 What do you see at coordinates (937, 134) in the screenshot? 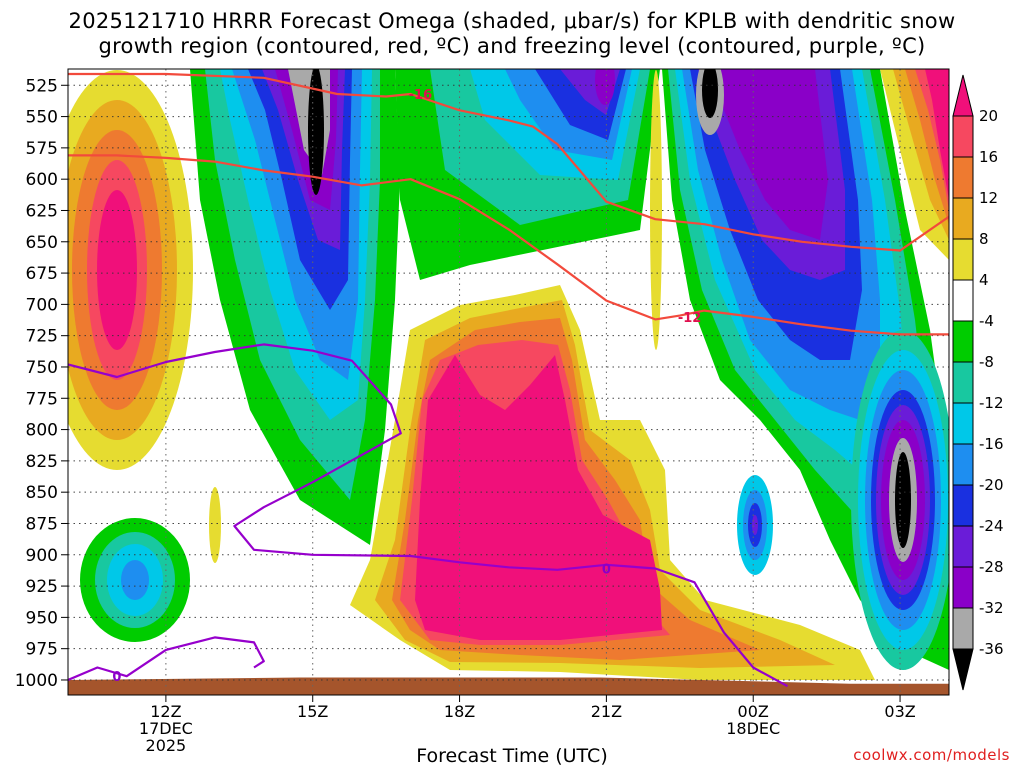
I see `omega-upright-magenta` at bounding box center [937, 134].